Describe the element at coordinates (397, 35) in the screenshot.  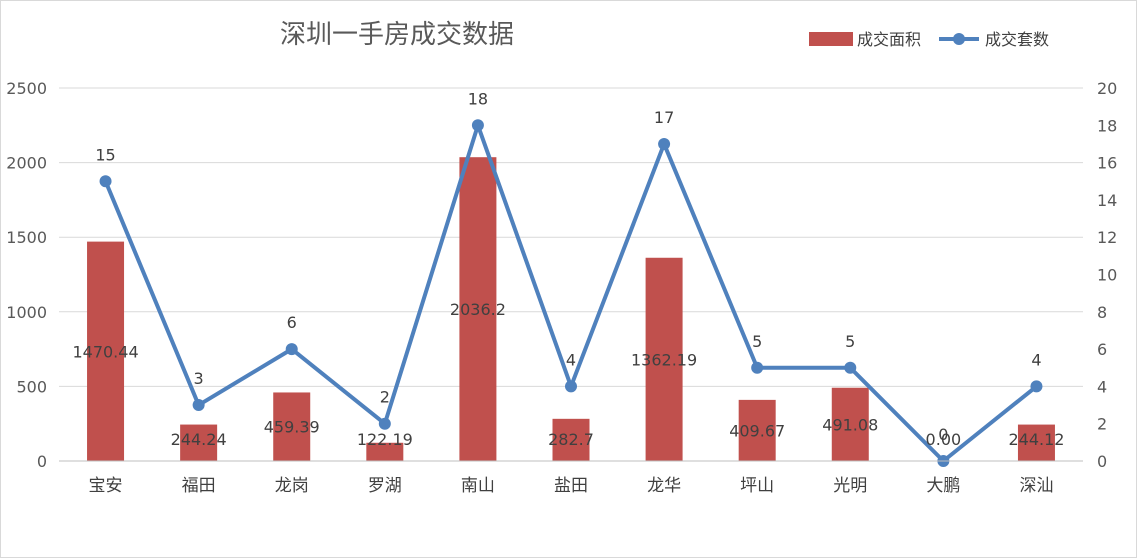
I see `chart-title: 深圳一手房成交数据` at that location.